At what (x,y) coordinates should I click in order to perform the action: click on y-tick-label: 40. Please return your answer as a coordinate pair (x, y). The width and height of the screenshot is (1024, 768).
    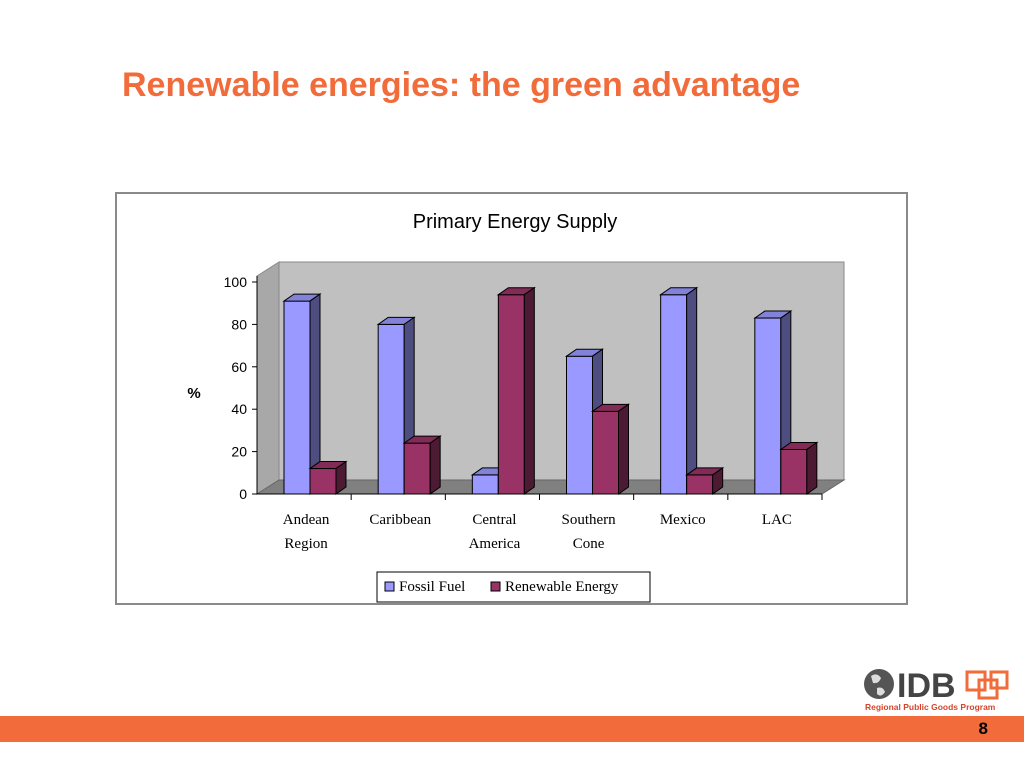
    Looking at the image, I should click on (239, 409).